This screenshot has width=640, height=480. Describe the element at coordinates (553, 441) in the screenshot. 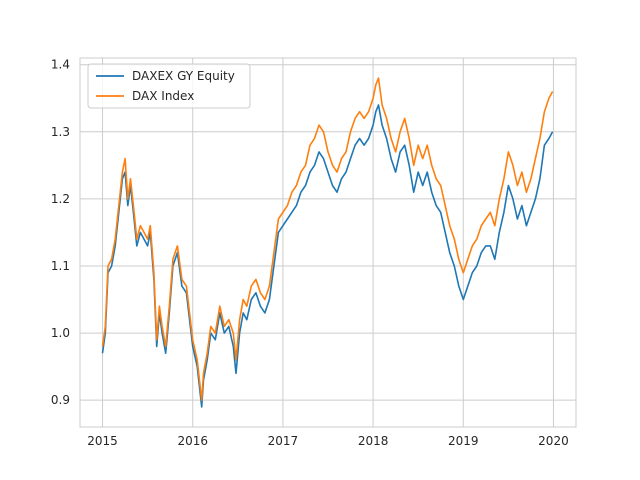

I see `x-tick-label: 2020` at that location.